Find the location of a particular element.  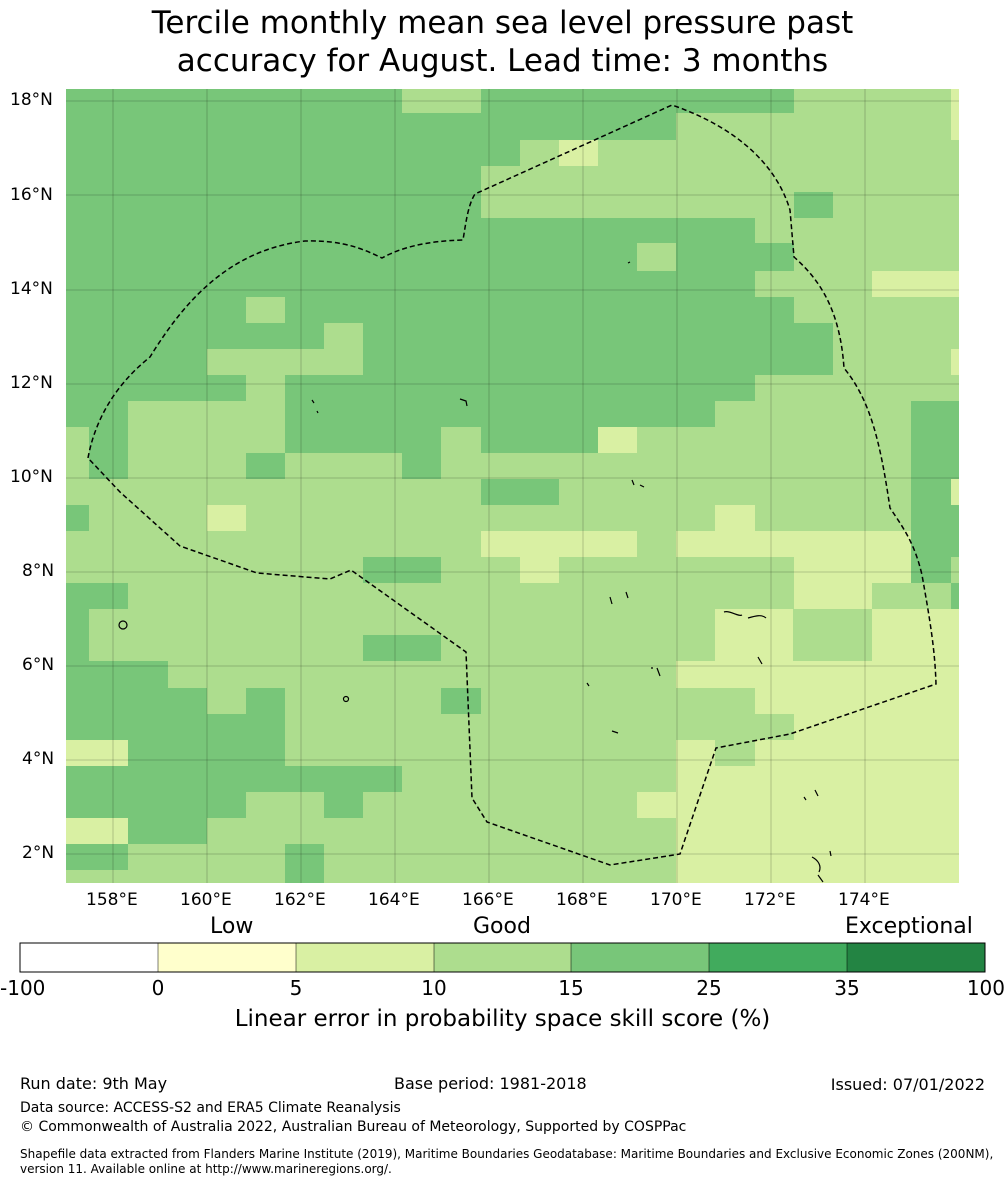

patch-n8 is located at coordinates (656, 257).